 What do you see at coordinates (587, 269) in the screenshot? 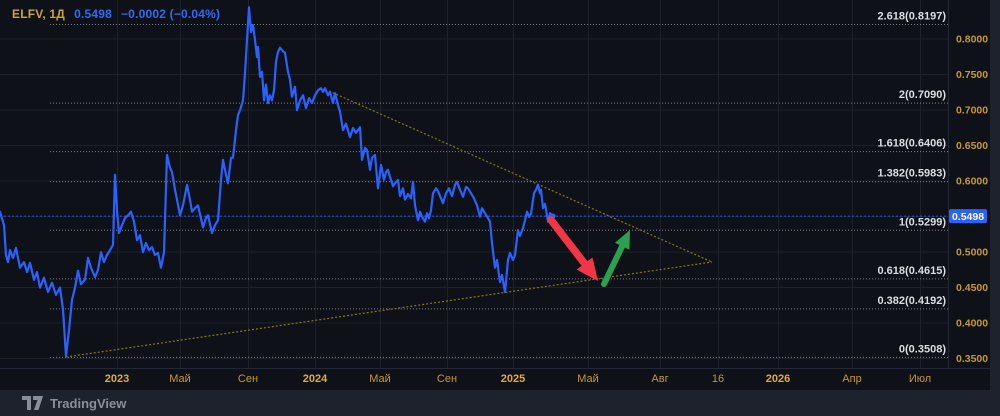
I see `bear-arrow-head` at bounding box center [587, 269].